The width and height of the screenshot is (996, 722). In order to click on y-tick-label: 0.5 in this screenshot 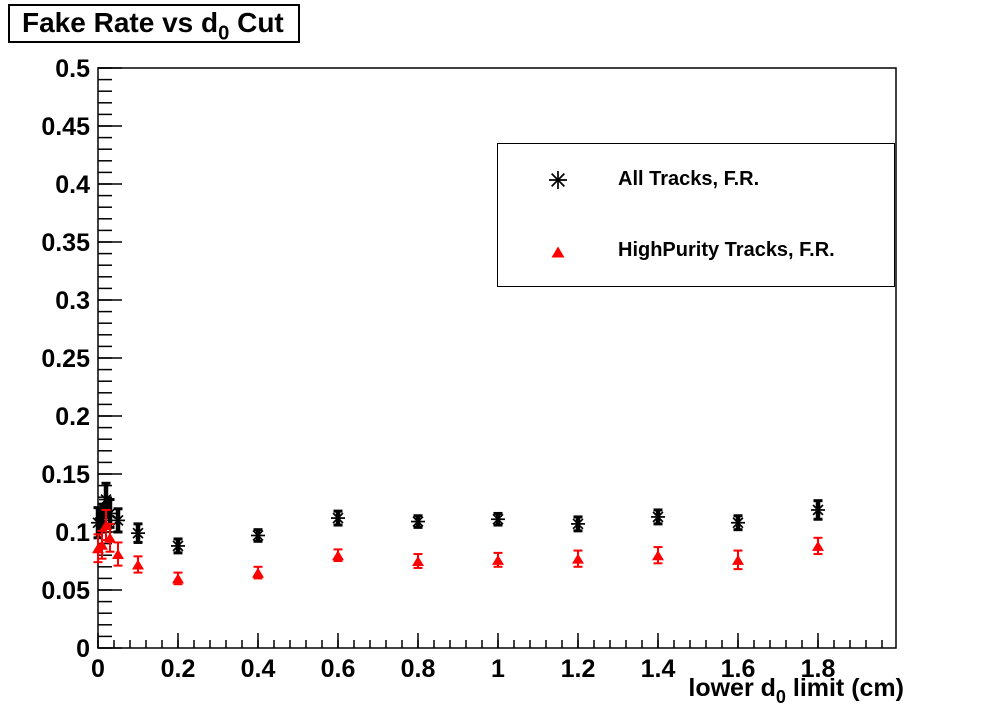, I will do `click(72, 69)`.